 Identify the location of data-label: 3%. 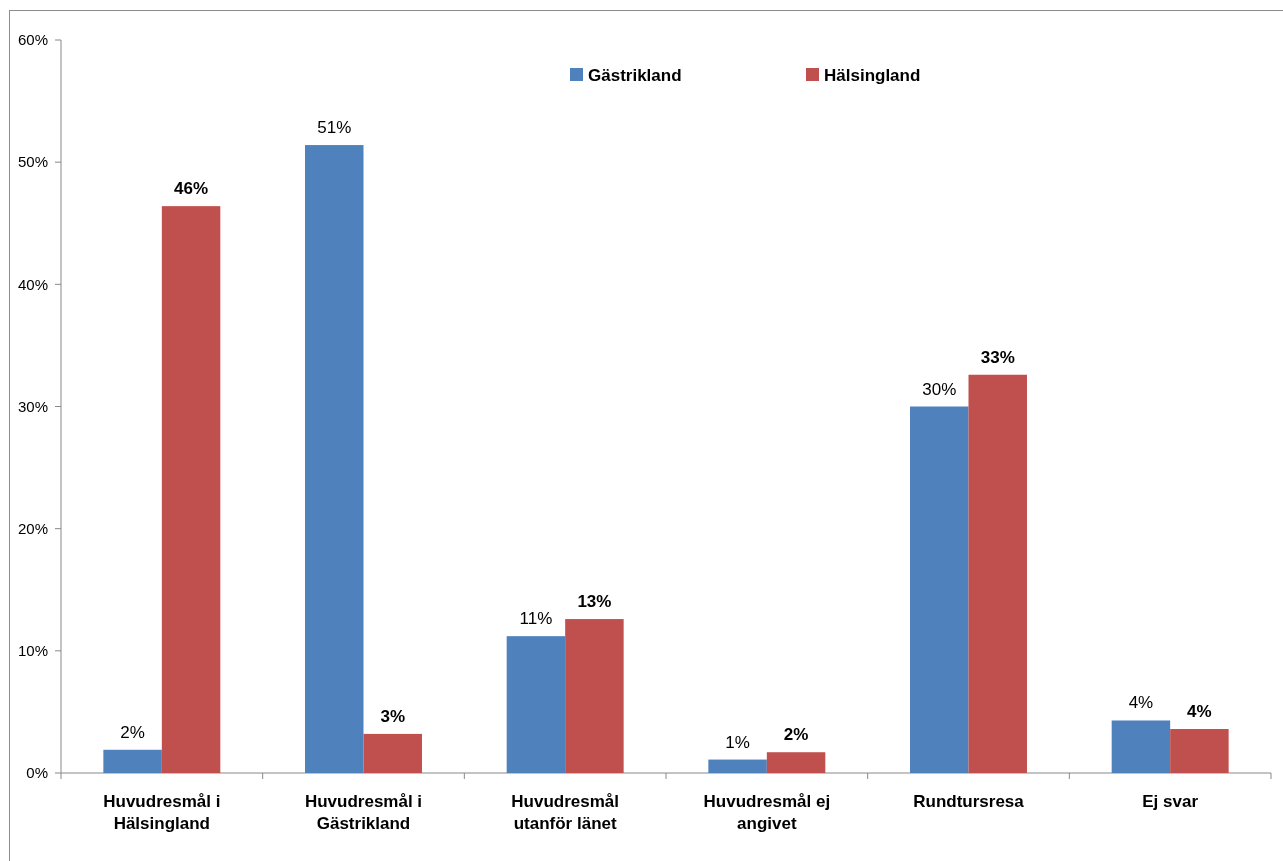
(393, 716).